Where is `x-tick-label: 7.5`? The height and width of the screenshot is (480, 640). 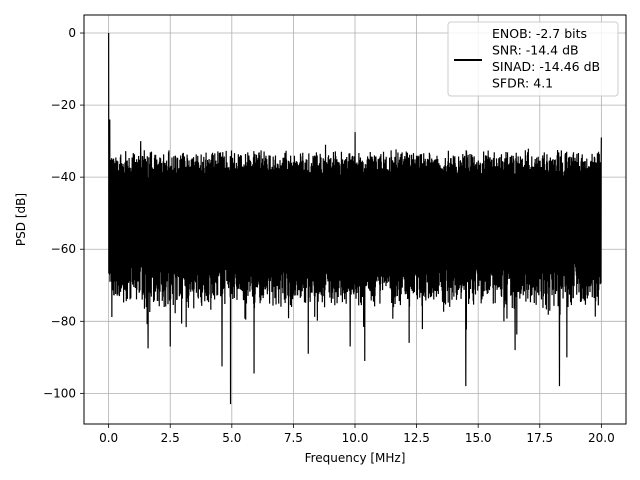
x-tick-label: 7.5 is located at coordinates (293, 438).